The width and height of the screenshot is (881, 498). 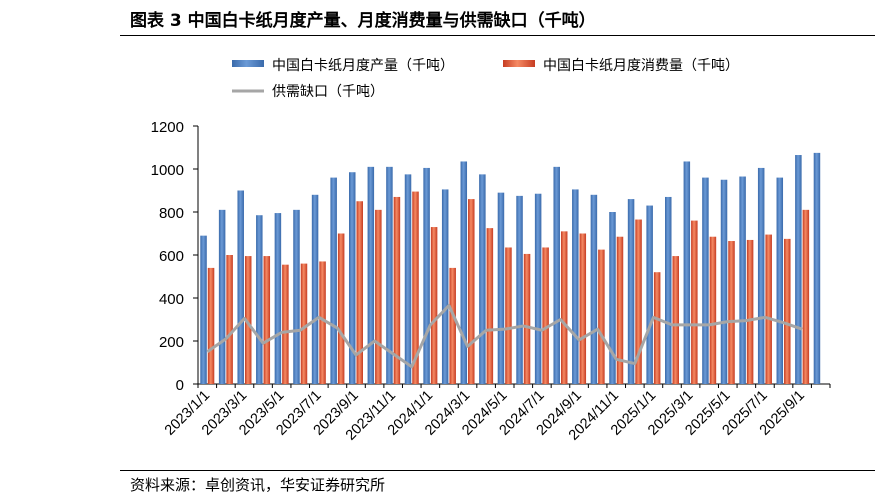 I want to click on legend-gap-label: 供需缺口（千吨）, so click(x=328, y=92).